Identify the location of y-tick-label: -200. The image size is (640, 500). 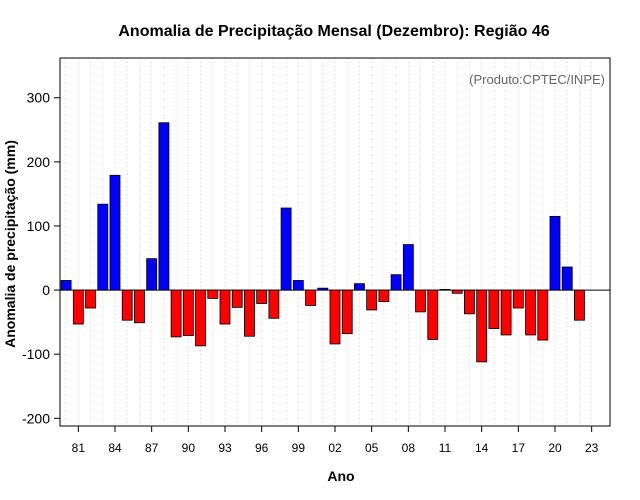
(36, 418).